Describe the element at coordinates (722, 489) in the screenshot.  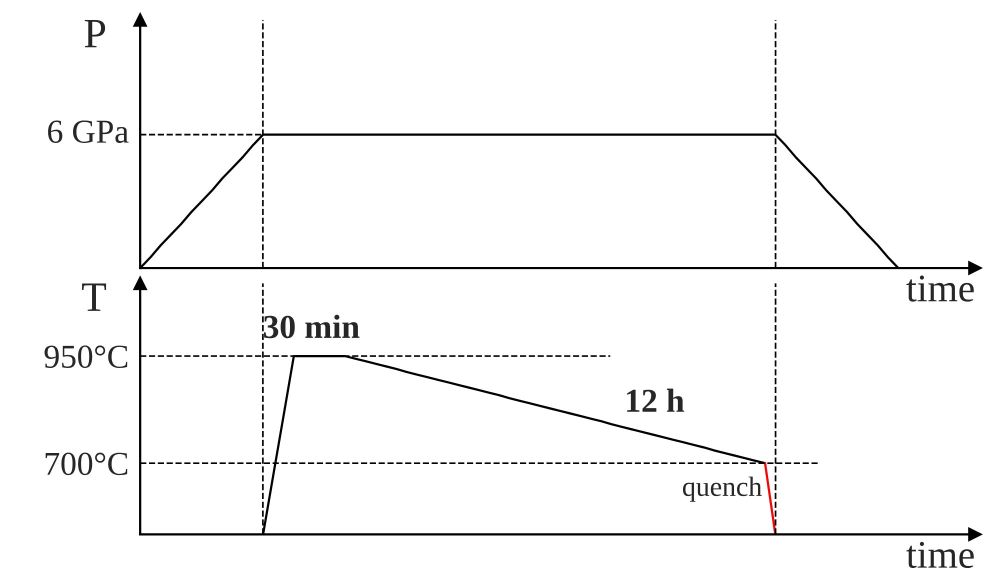
I see `annotation: quench` at that location.